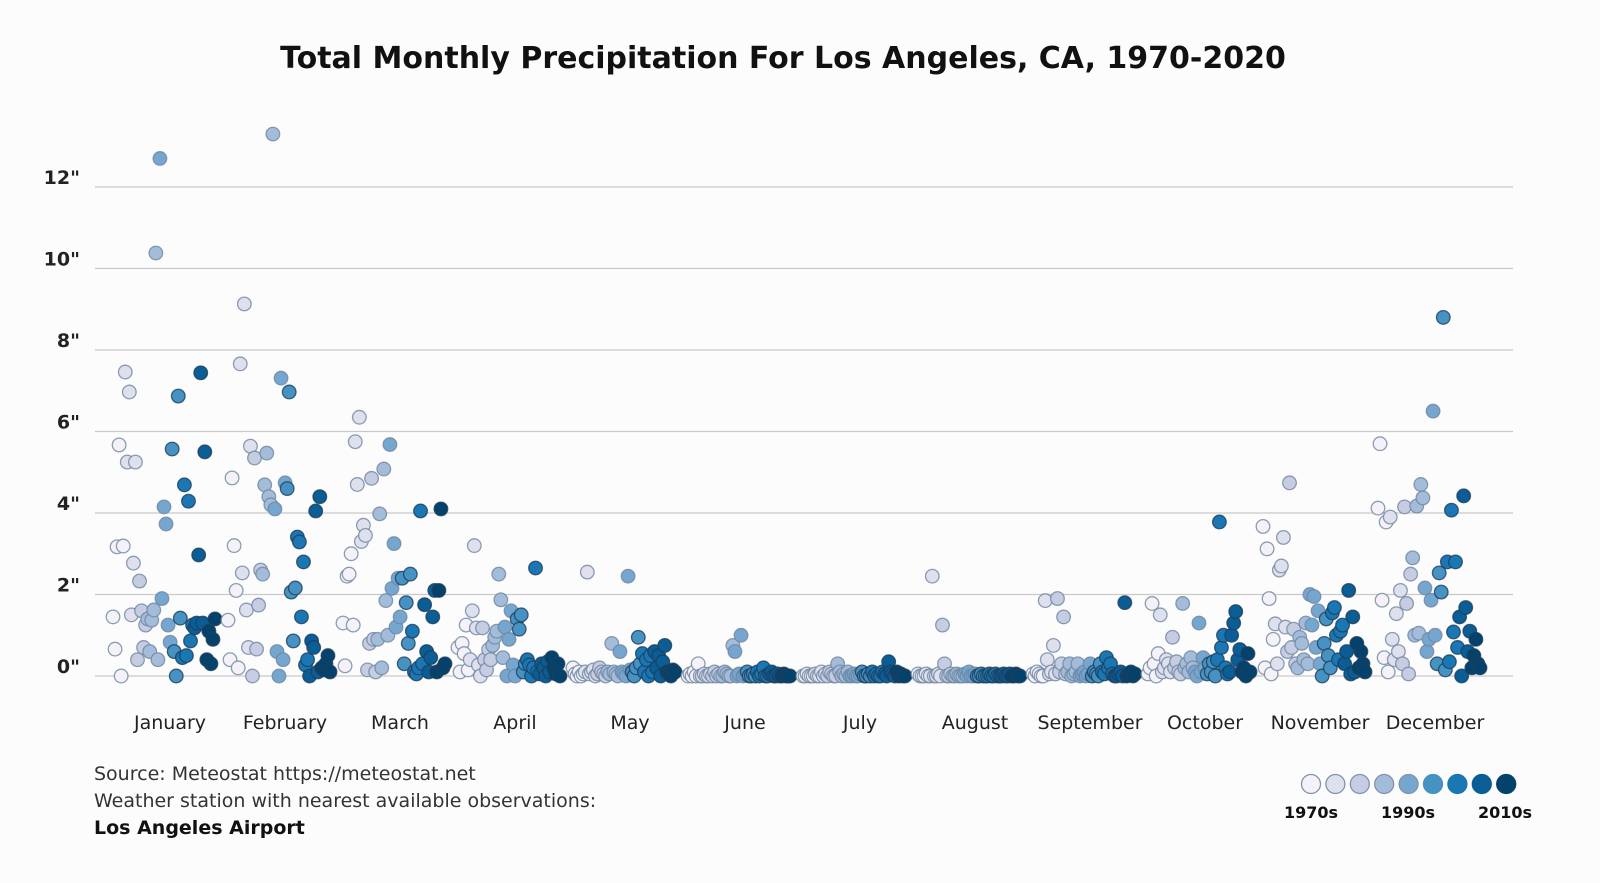  I want to click on data-point-march-1976, so click(355, 442).